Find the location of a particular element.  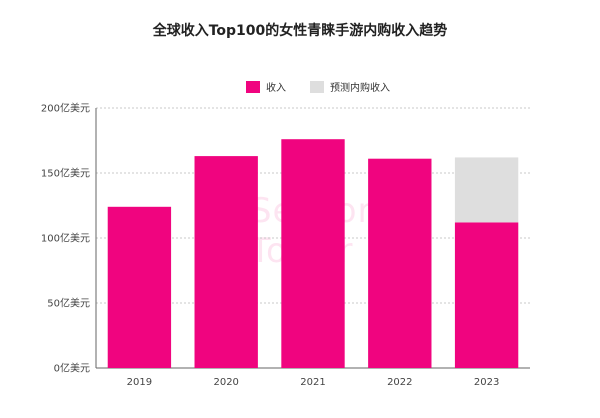

legend-item-forecast: 预测内购收入 is located at coordinates (350, 86).